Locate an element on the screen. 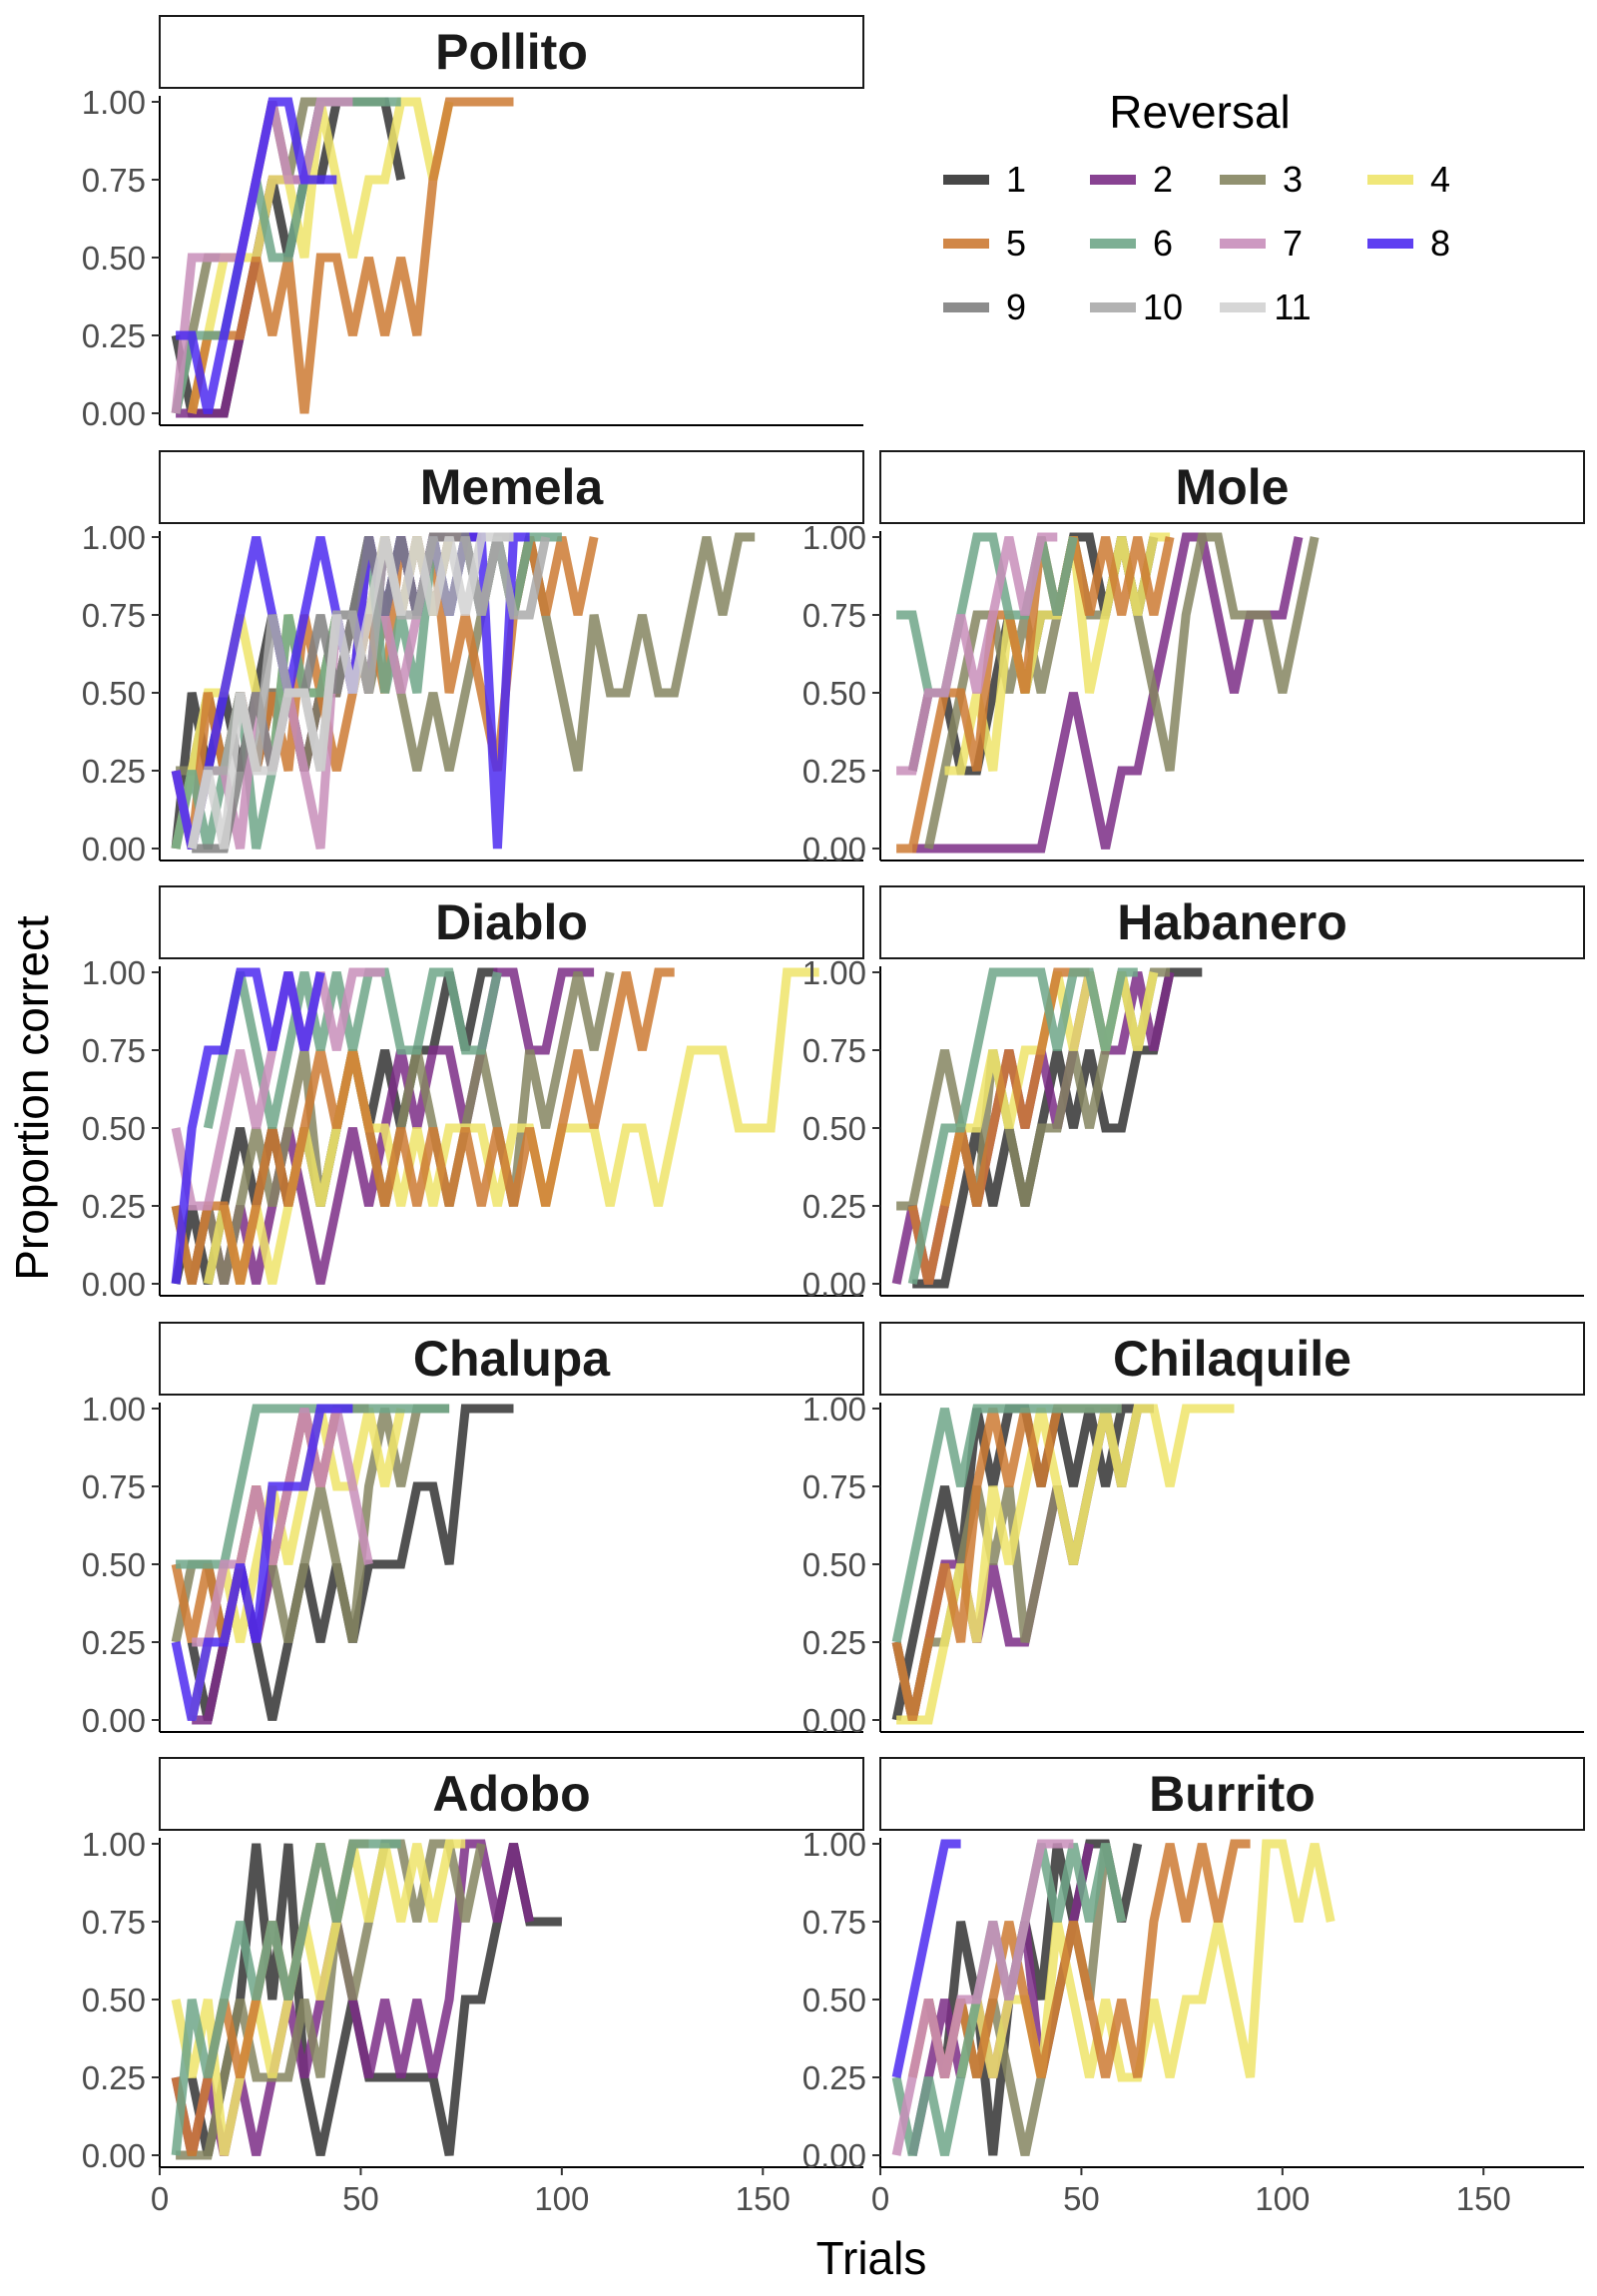 This screenshot has height=2296, width=1597. facet-title: Adobo is located at coordinates (511, 1794).